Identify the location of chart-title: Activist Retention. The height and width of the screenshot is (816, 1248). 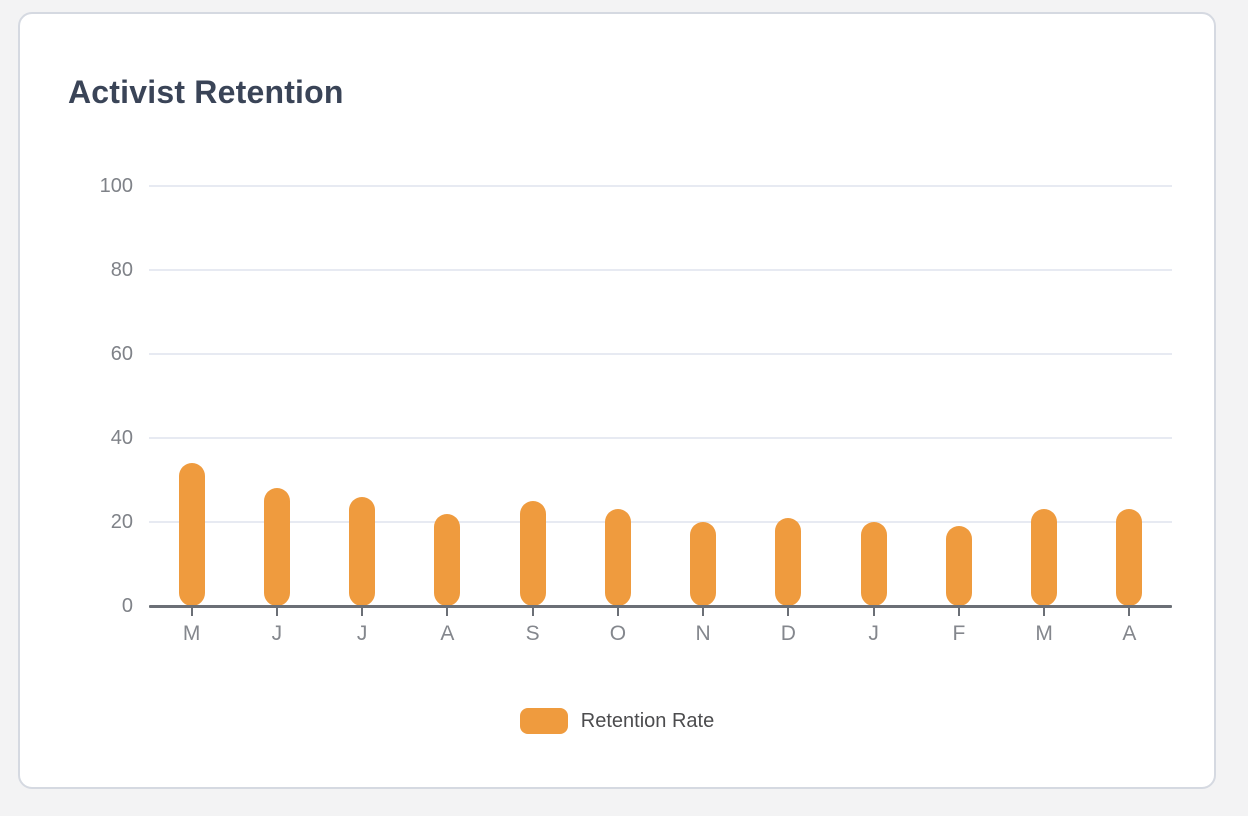
(206, 92).